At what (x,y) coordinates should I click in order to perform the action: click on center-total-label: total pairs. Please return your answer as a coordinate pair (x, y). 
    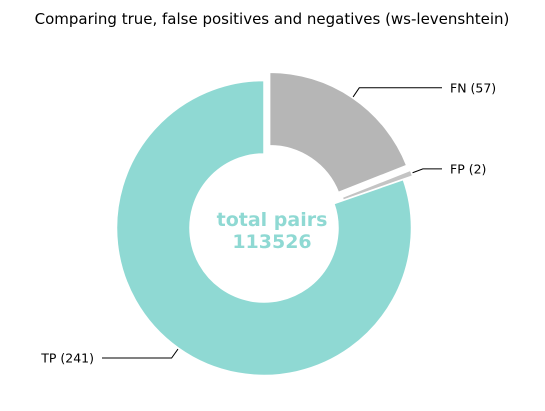
    Looking at the image, I should click on (272, 220).